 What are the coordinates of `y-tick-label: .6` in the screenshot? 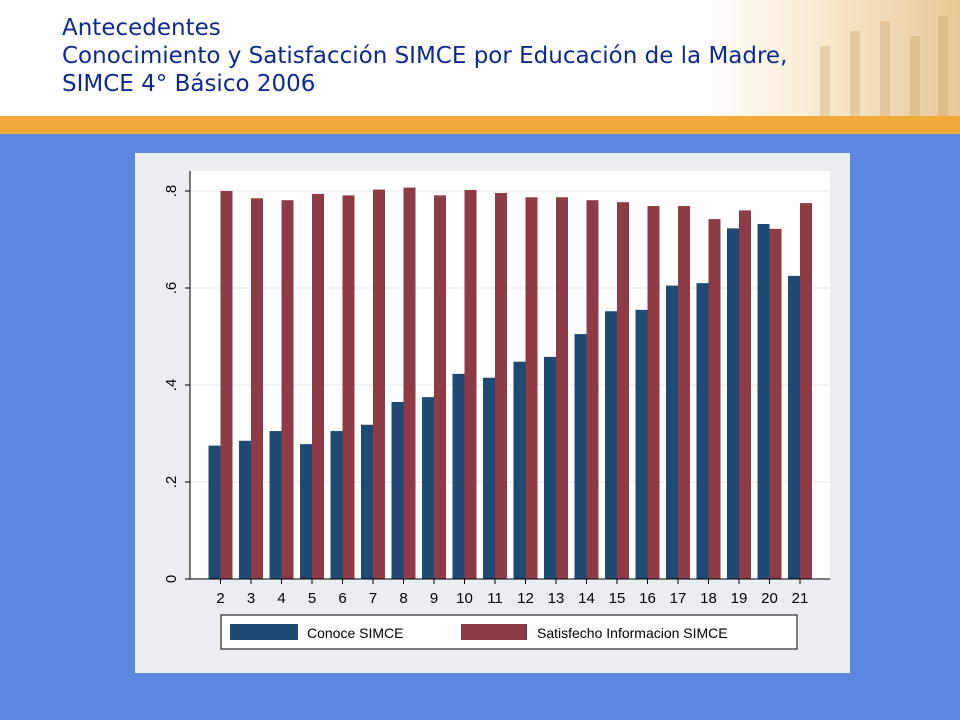 It's located at (171, 288).